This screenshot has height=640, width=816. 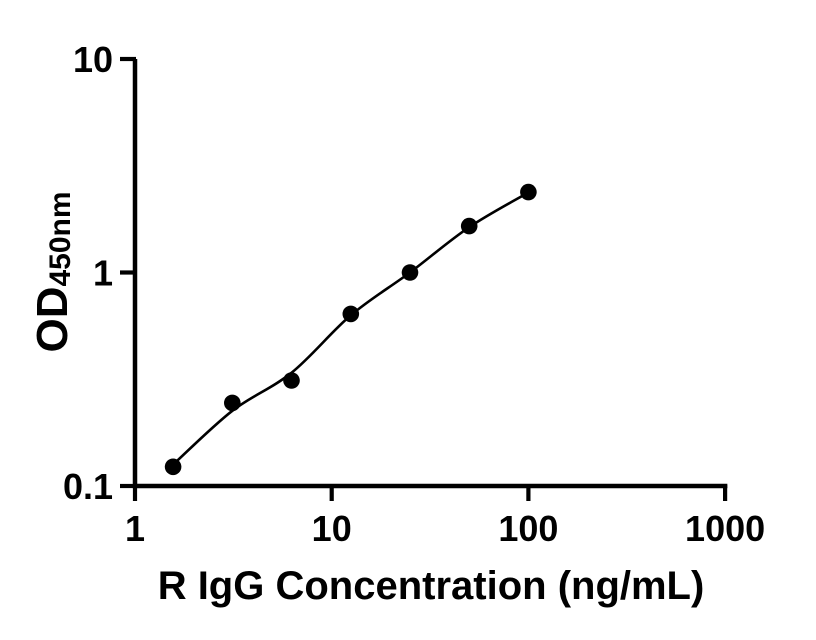 What do you see at coordinates (93, 59) in the screenshot?
I see `y-tick-label: 10` at bounding box center [93, 59].